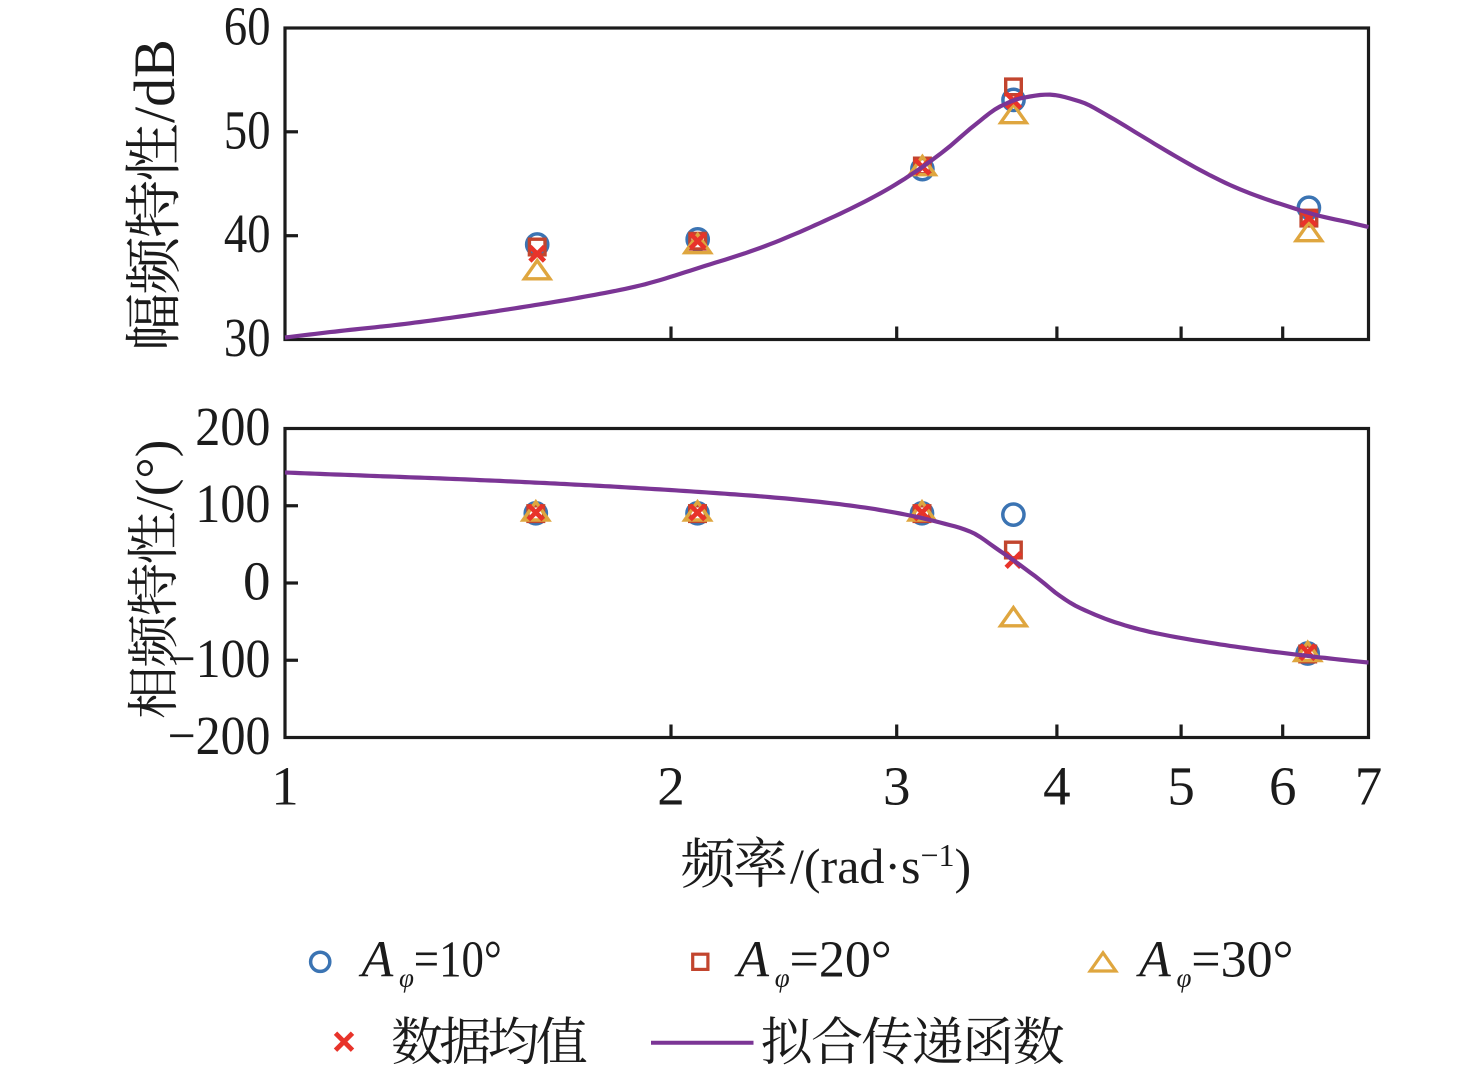 The width and height of the screenshot is (1476, 1072). Describe the element at coordinates (1283, 785) in the screenshot. I see `svg-text: 6` at that location.